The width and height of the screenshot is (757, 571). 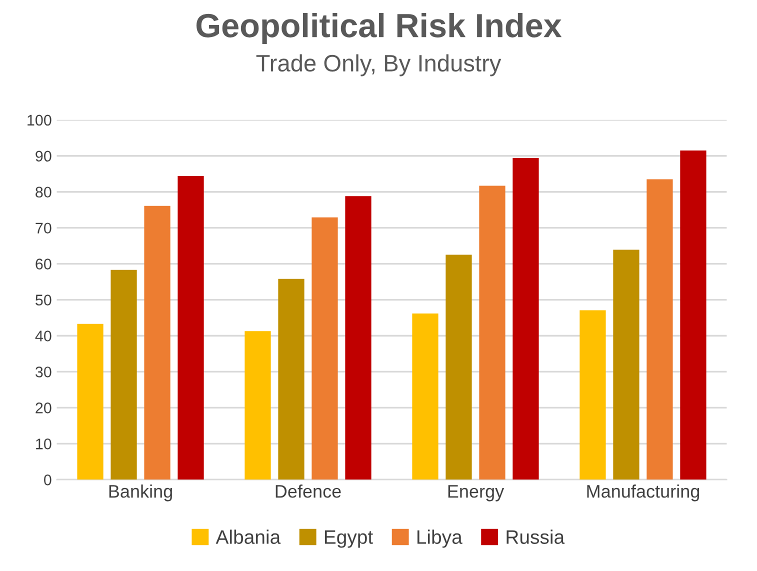 I want to click on x-tick-label: Banking, so click(x=140, y=493).